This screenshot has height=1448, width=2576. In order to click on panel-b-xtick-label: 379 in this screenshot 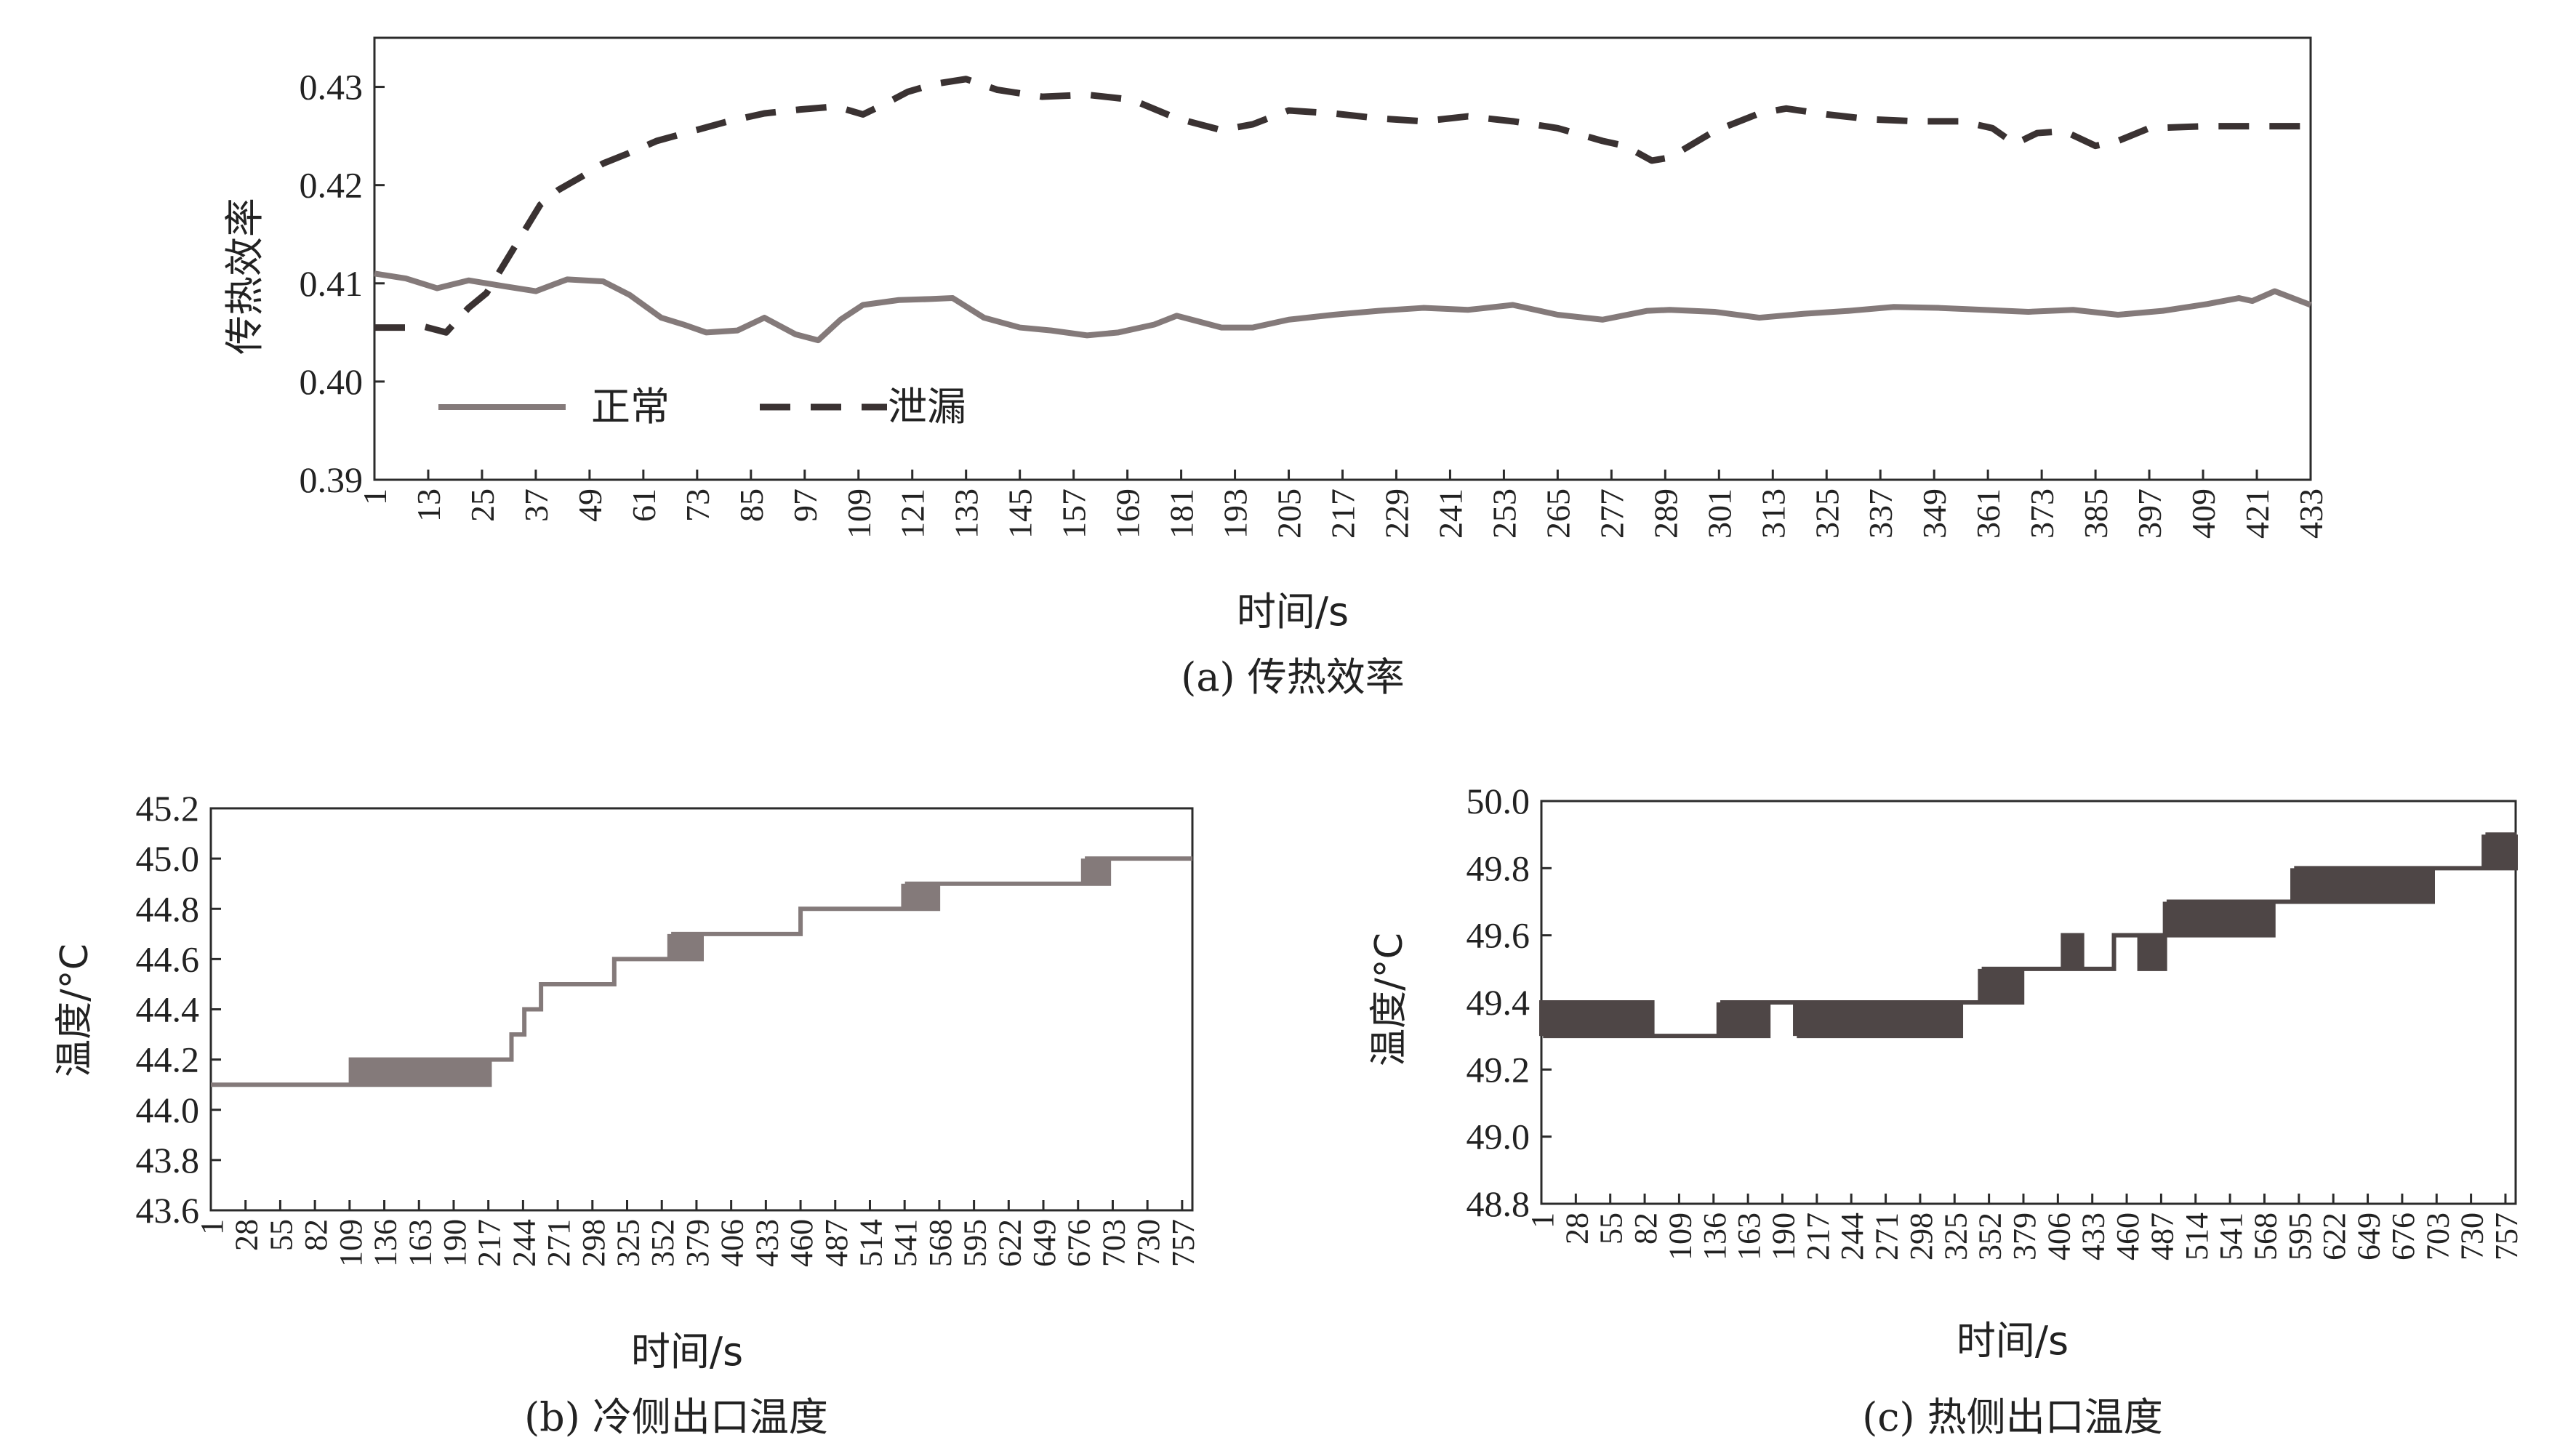, I will do `click(697, 1243)`.